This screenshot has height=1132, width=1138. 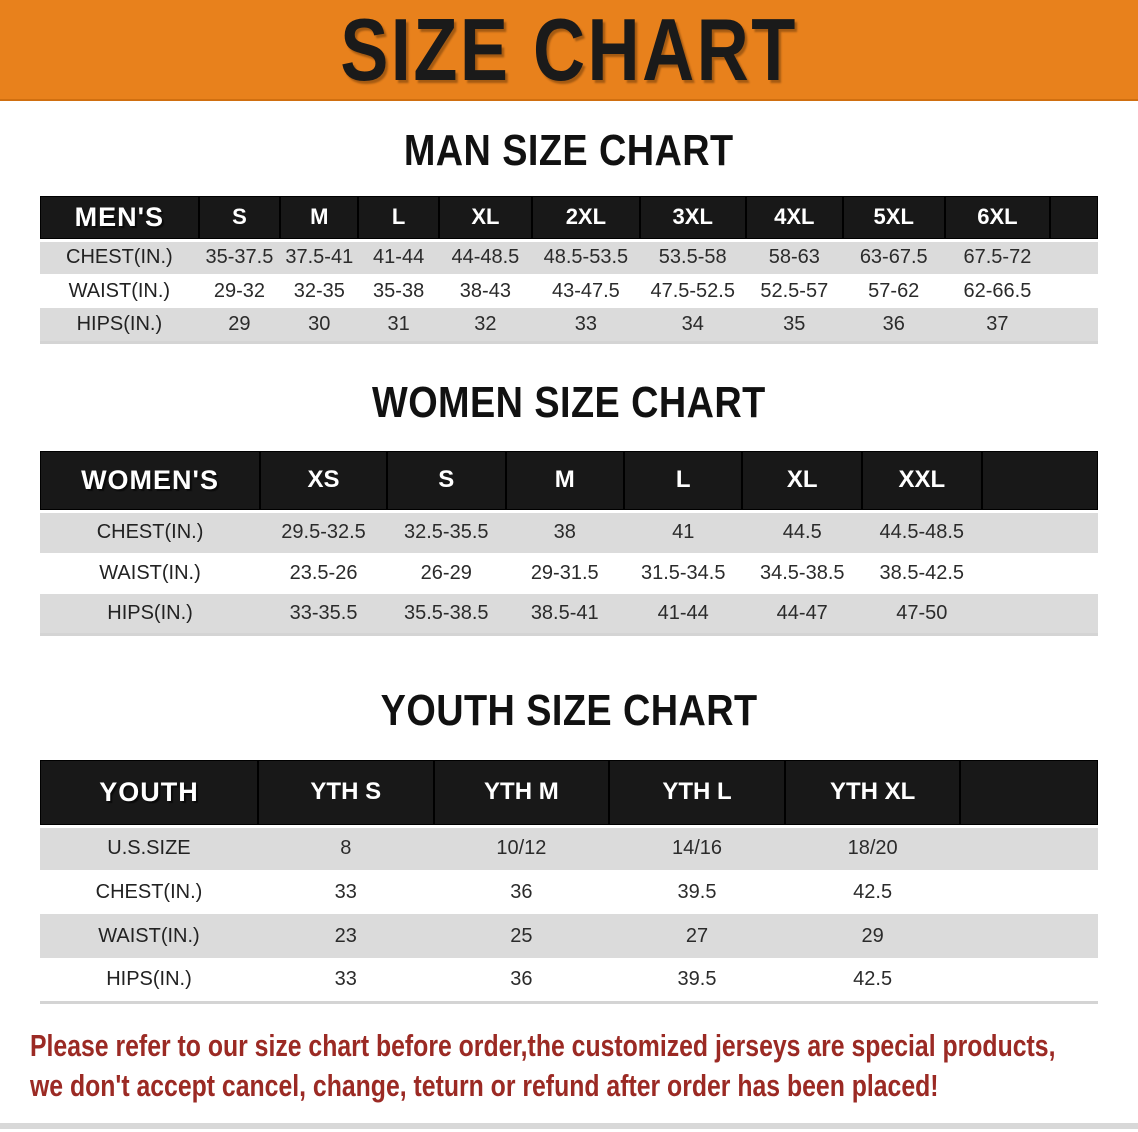 I want to click on measurement-value: 38-43, so click(x=485, y=290).